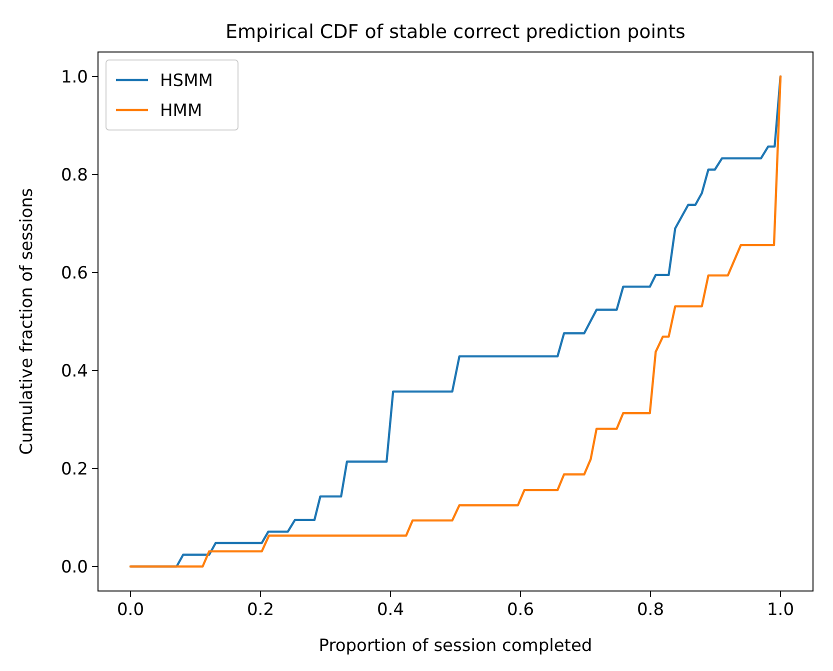 Image resolution: width=833 pixels, height=671 pixels. I want to click on y-axis-title: Cumulative fraction of sessions, so click(27, 321).